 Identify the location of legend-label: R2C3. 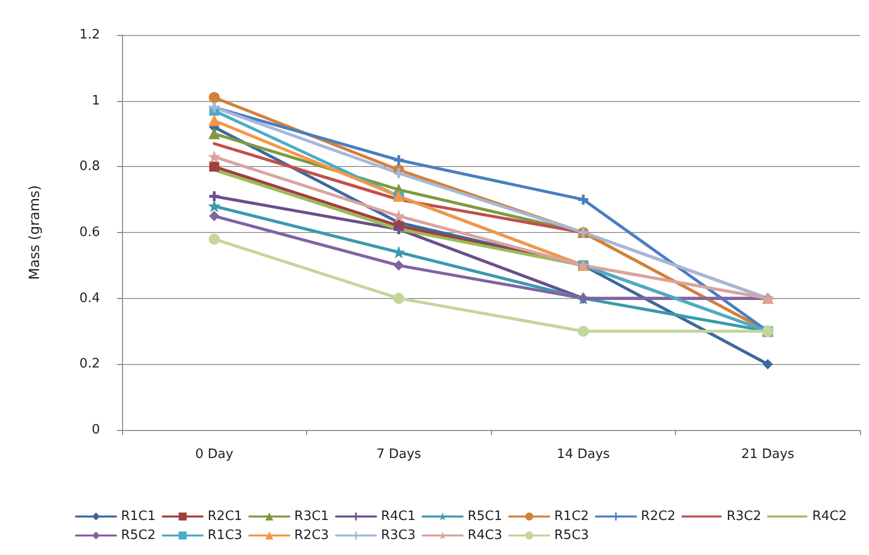
(311, 535).